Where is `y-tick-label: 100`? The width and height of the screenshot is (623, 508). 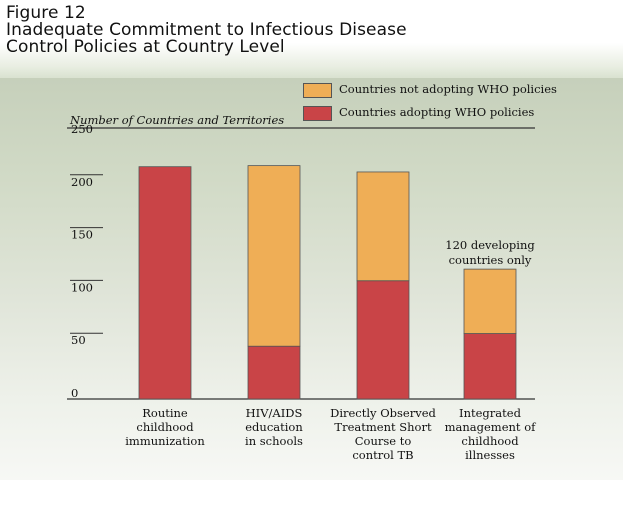 y-tick-label: 100 is located at coordinates (82, 287).